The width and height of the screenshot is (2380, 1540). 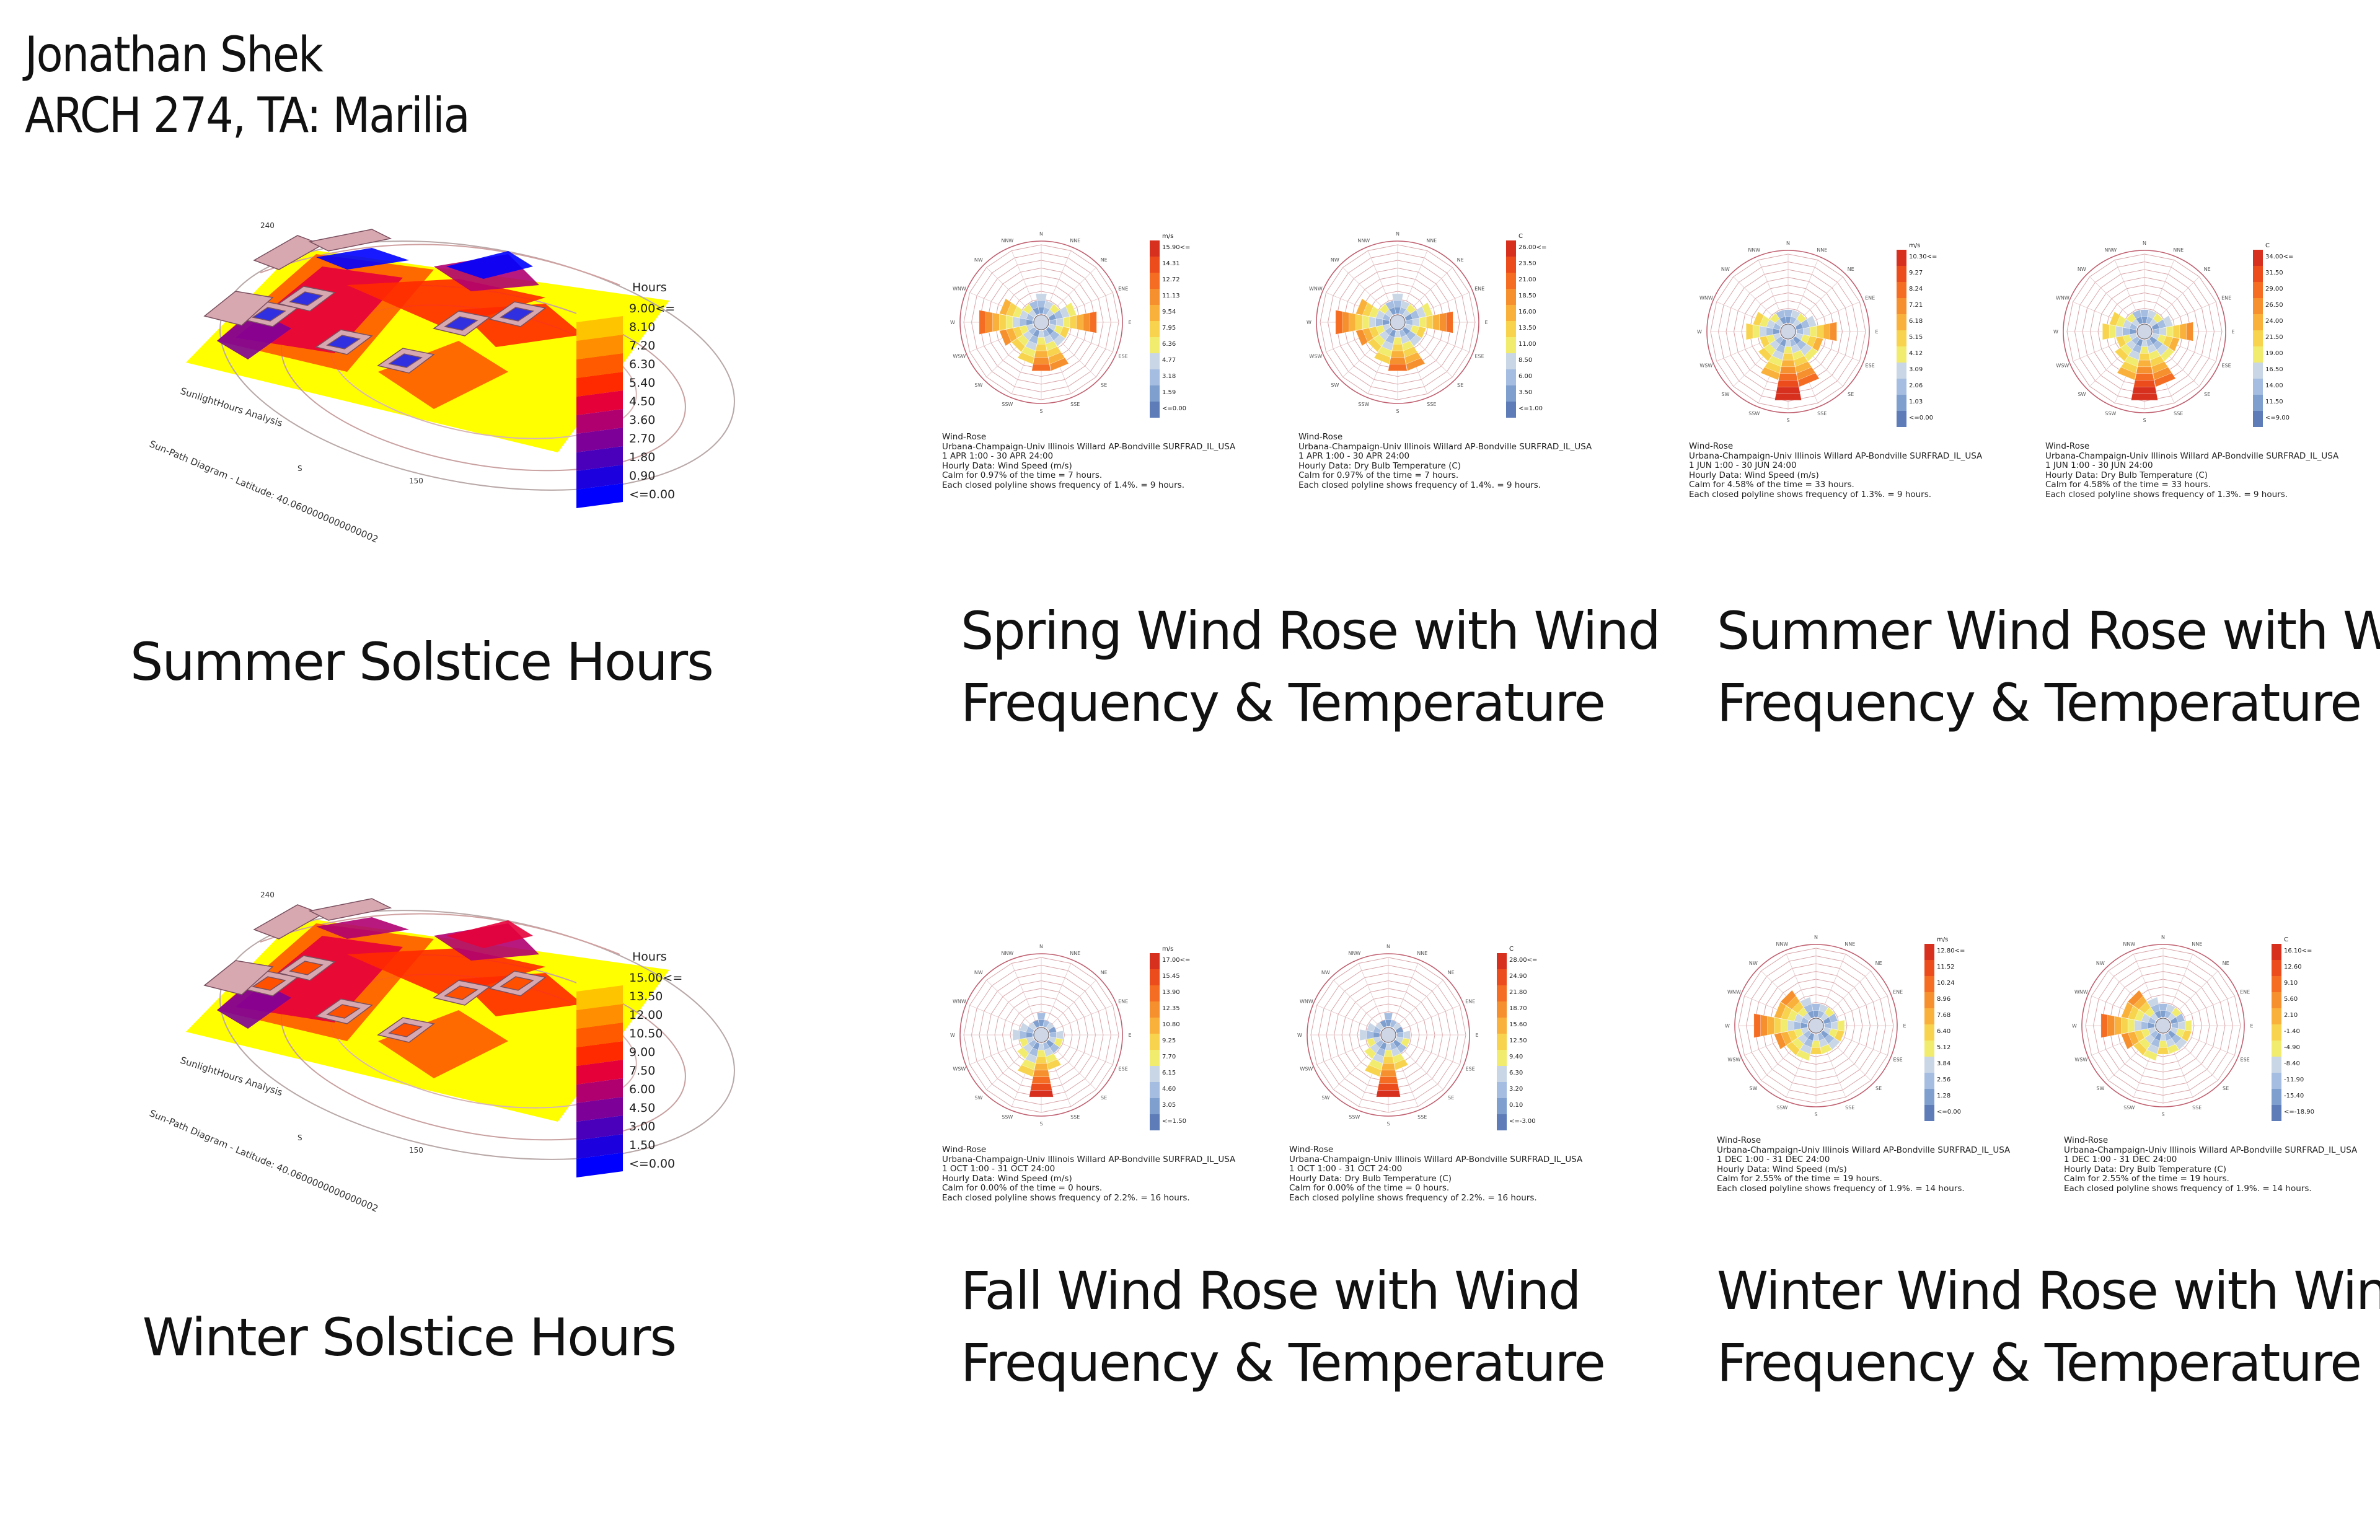 What do you see at coordinates (1699, 332) in the screenshot?
I see `compass-label: W` at bounding box center [1699, 332].